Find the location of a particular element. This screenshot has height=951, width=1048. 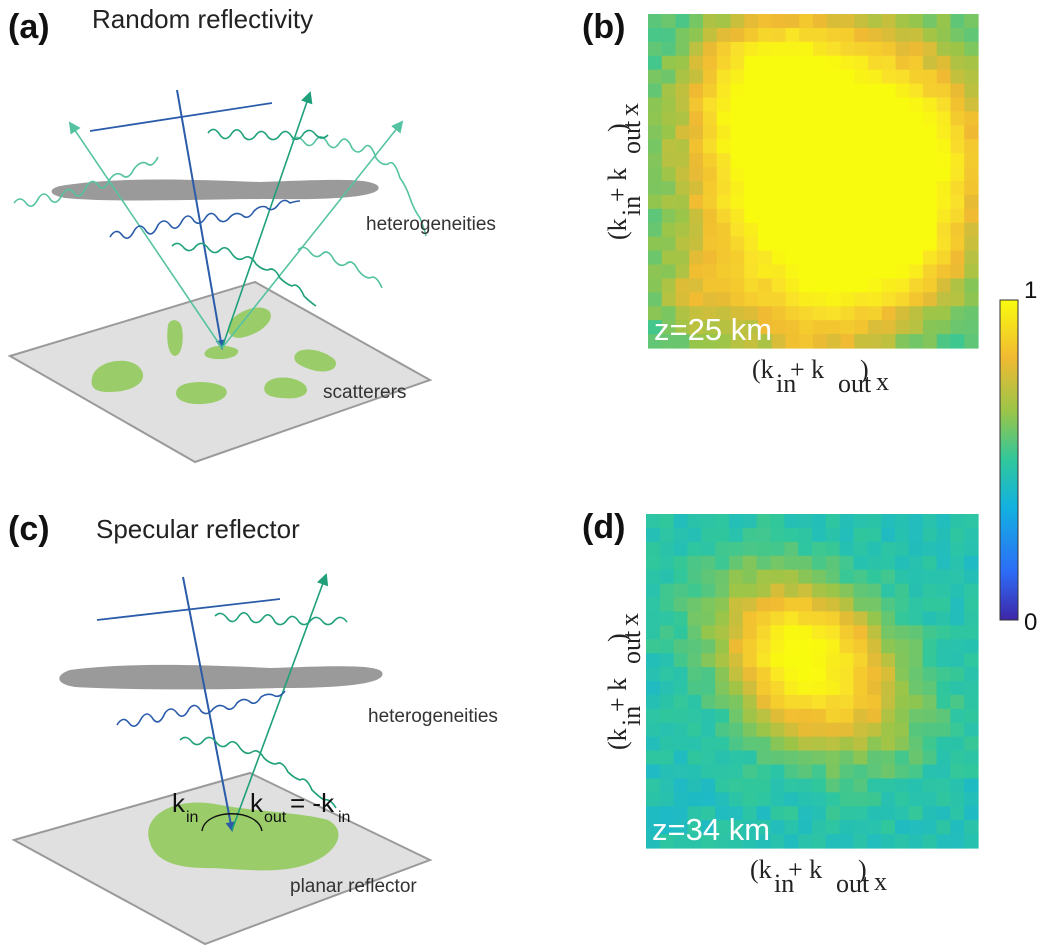

scatterer is located at coordinates (117, 376).